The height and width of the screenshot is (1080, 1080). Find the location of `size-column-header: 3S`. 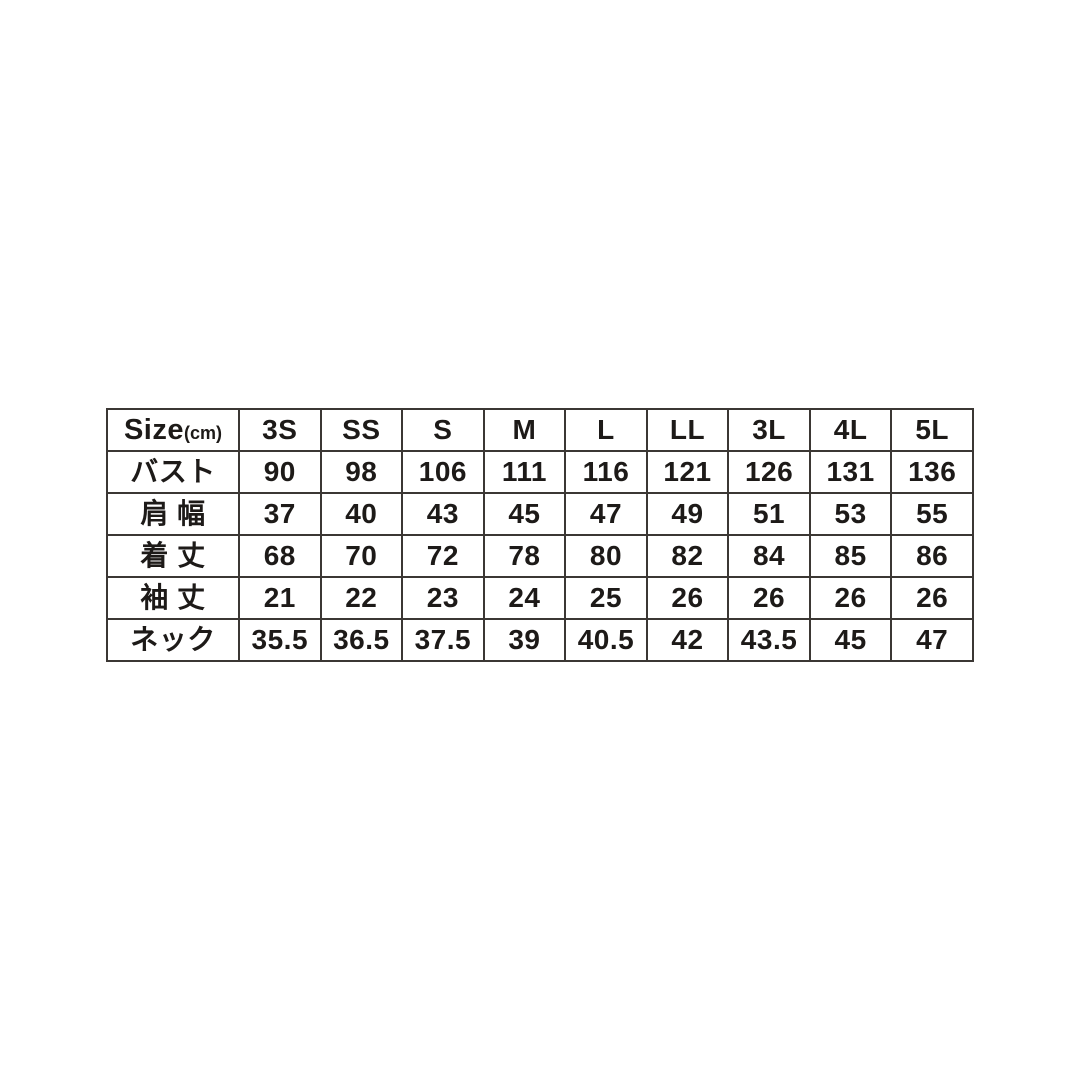

size-column-header: 3S is located at coordinates (280, 430).